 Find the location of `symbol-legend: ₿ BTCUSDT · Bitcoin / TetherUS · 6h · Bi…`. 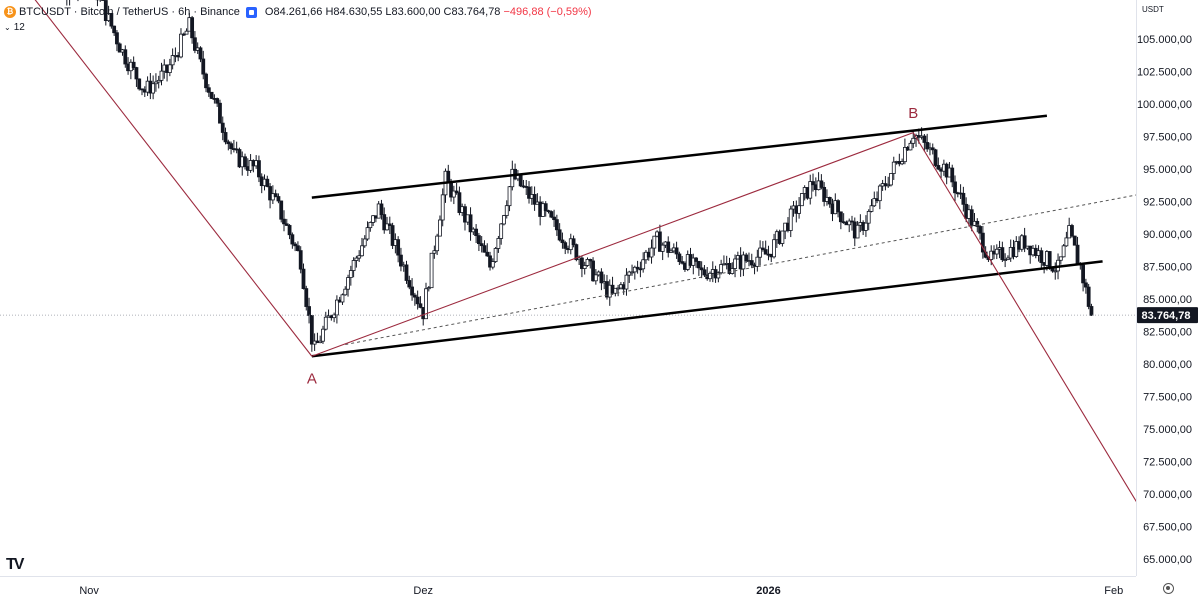

symbol-legend: ₿ BTCUSDT · Bitcoin / TetherUS · 6h · Bi… is located at coordinates (298, 12).